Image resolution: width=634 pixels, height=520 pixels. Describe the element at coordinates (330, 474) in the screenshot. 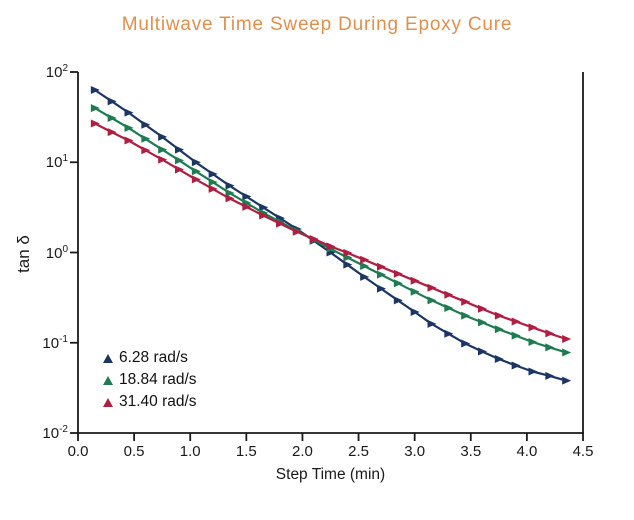

I see `x-axis-title: Step Time (min)` at that location.